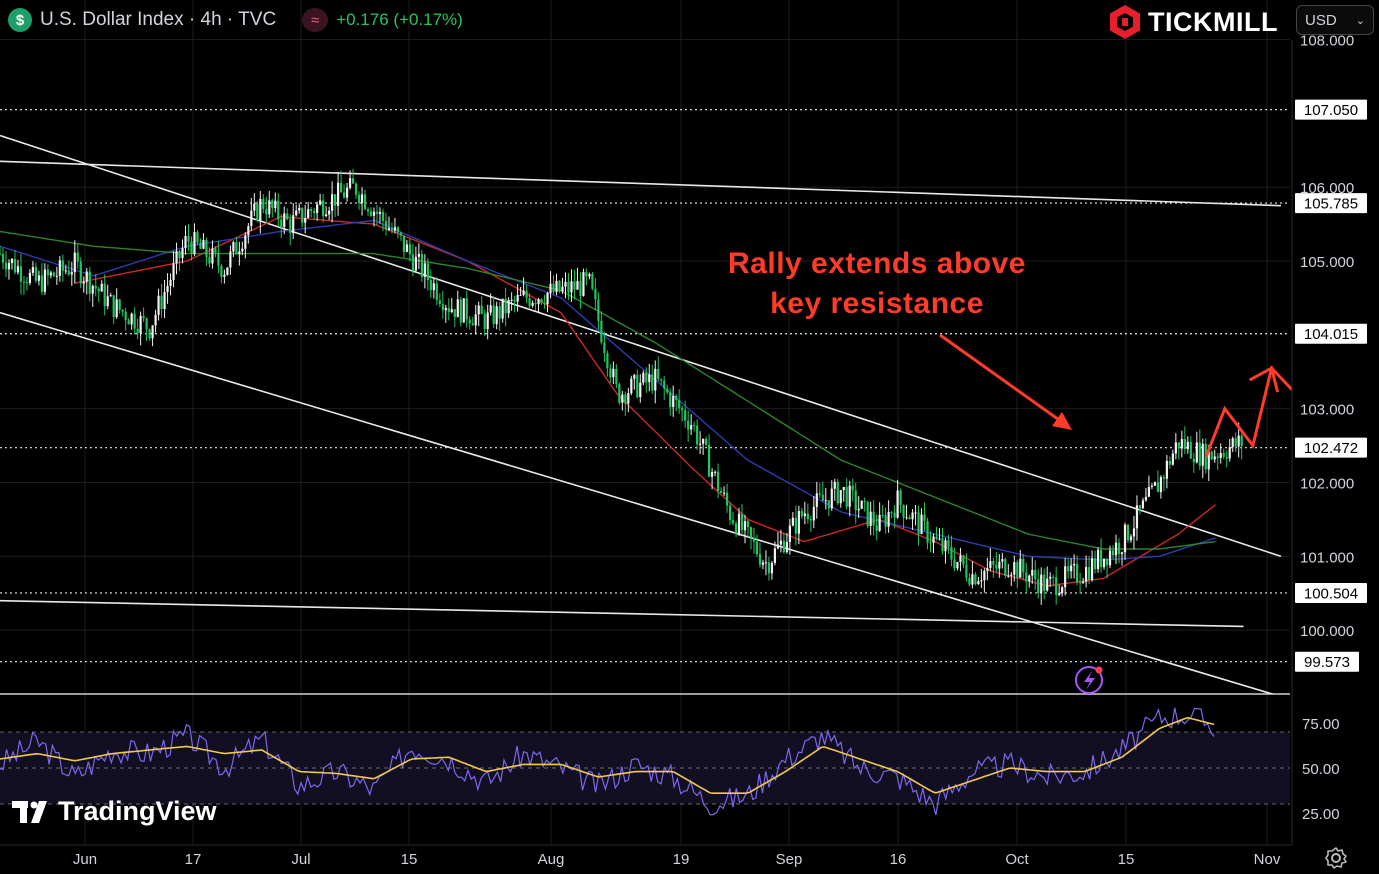  Describe the element at coordinates (1089, 680) in the screenshot. I see `lightning-icon` at that location.